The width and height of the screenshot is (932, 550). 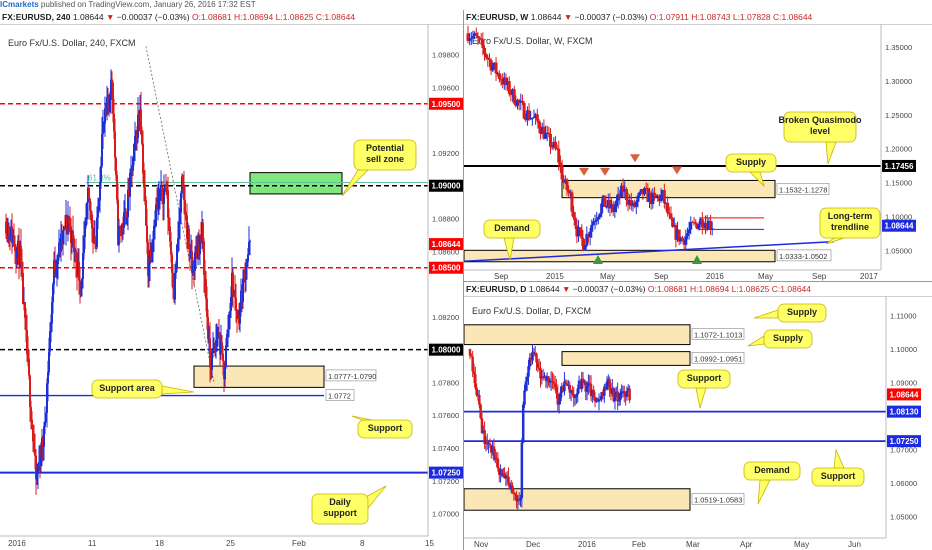 What do you see at coordinates (340, 502) in the screenshot?
I see `daily-support-callout-text: Daily` at bounding box center [340, 502].